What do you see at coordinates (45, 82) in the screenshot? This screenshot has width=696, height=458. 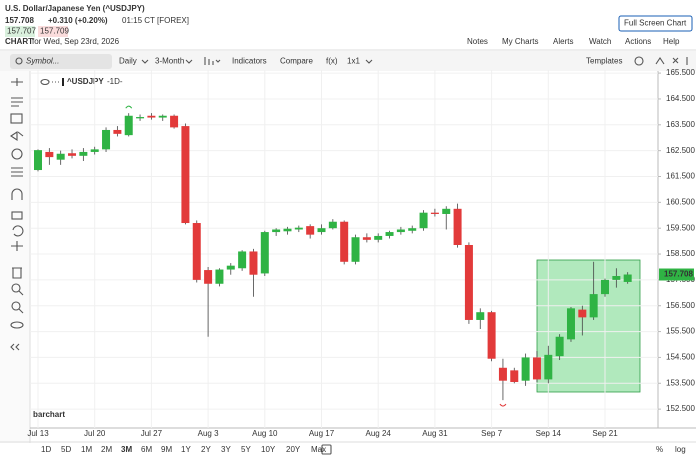 I see `visibility-icon` at bounding box center [45, 82].